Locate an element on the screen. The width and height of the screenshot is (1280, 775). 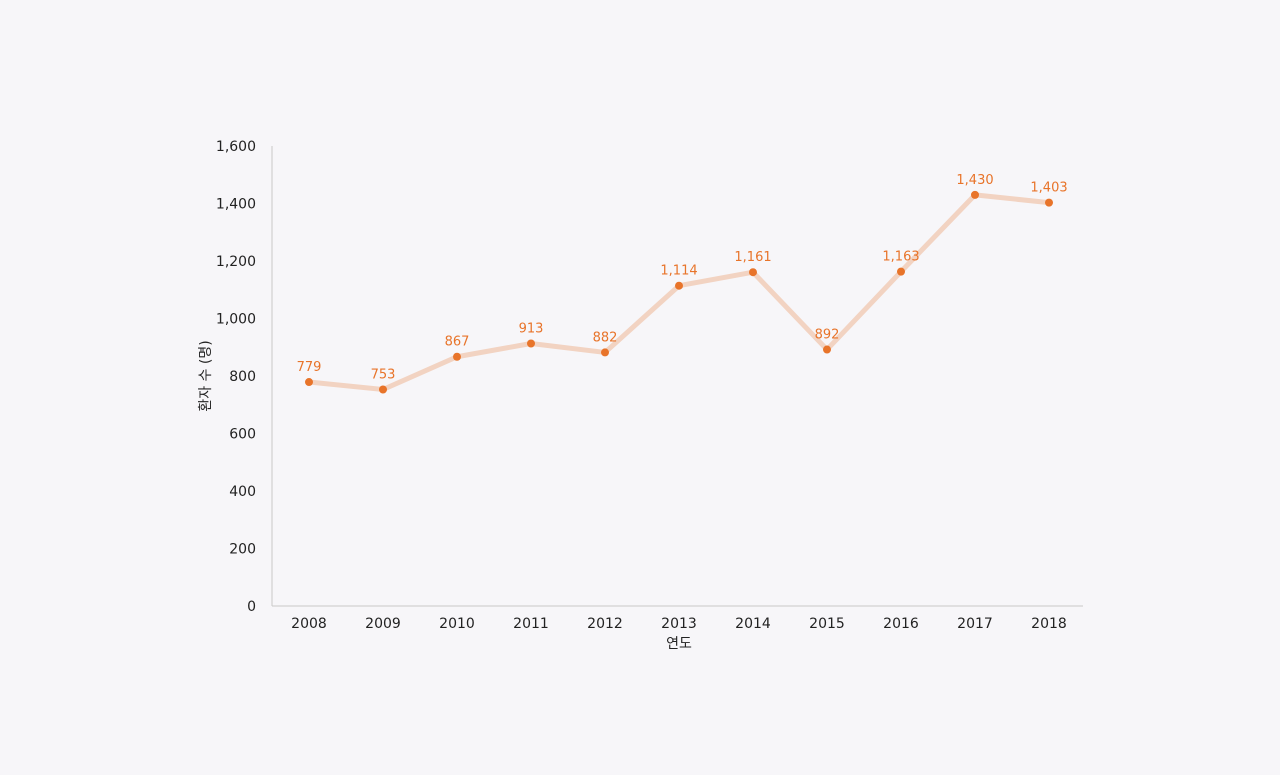
y-tick-label: 1,000 is located at coordinates (236, 320).